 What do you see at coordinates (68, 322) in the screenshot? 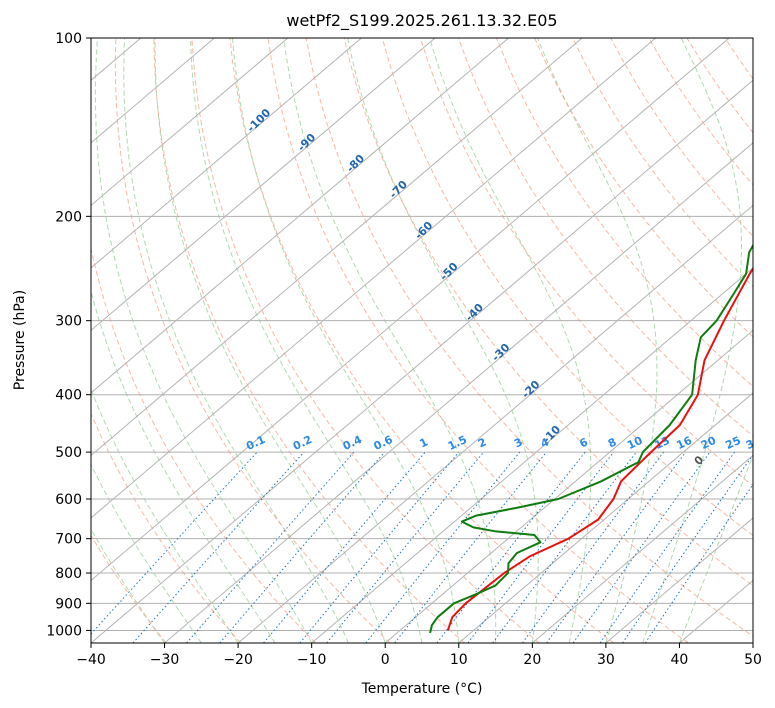
I see `y-tick-label: 300` at bounding box center [68, 322].